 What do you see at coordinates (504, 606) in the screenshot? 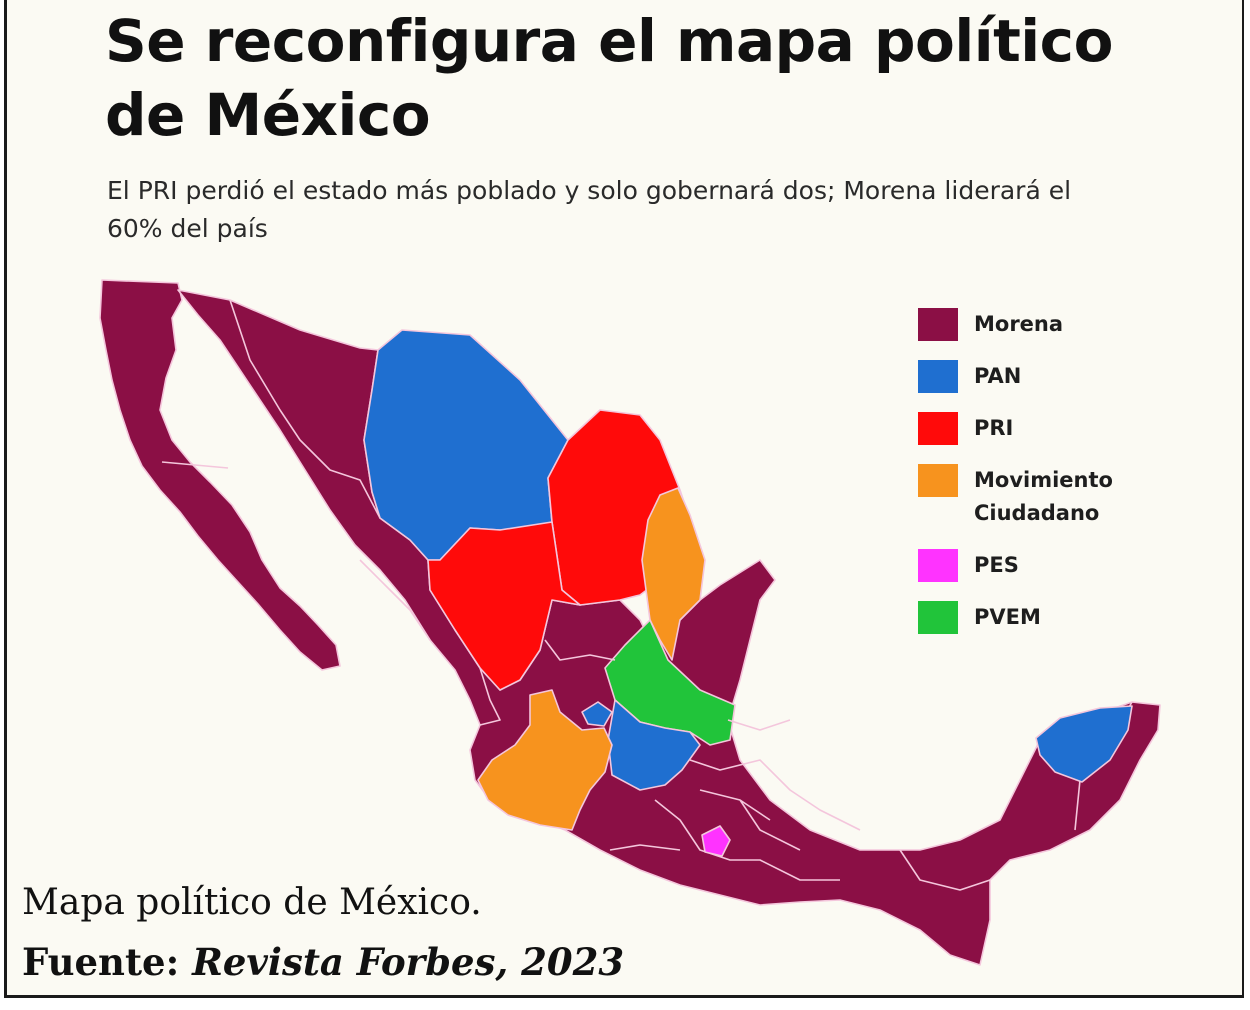
I see `state-durango` at bounding box center [504, 606].